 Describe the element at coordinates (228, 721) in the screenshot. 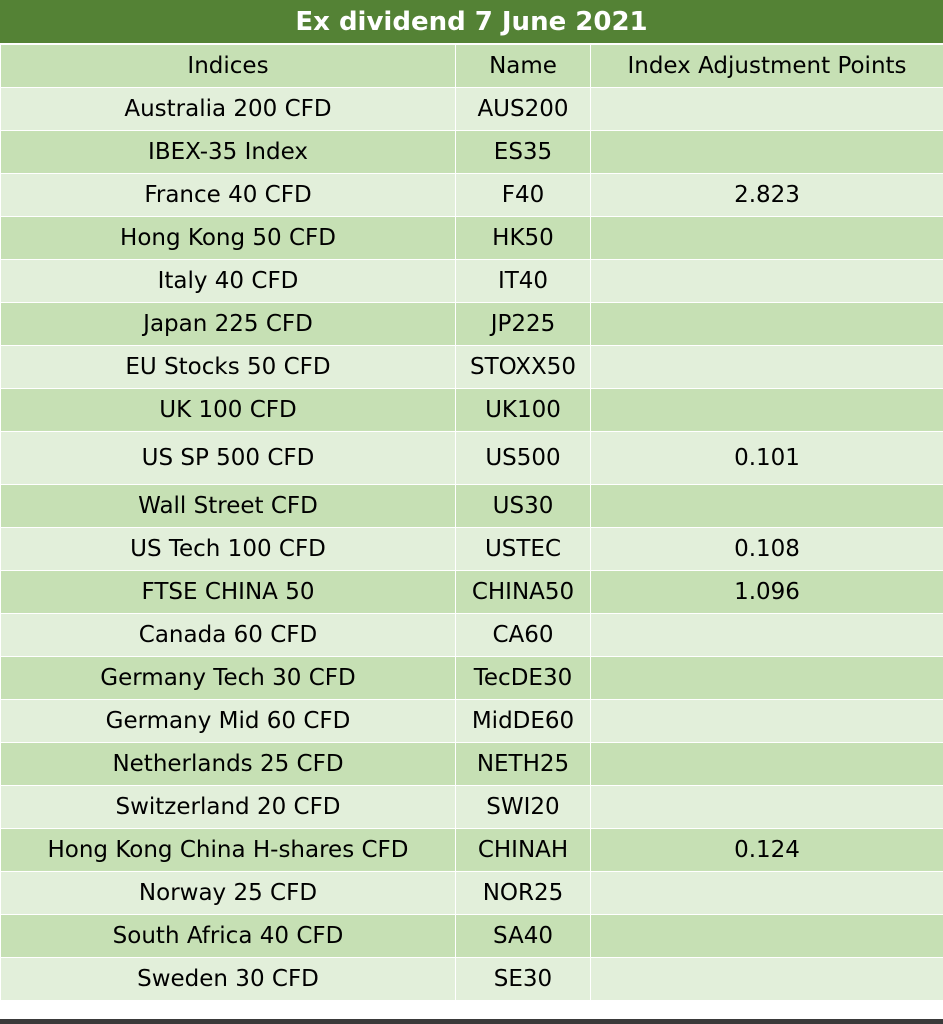

I see `index-cell: Germany Mid 60 CFD` at that location.